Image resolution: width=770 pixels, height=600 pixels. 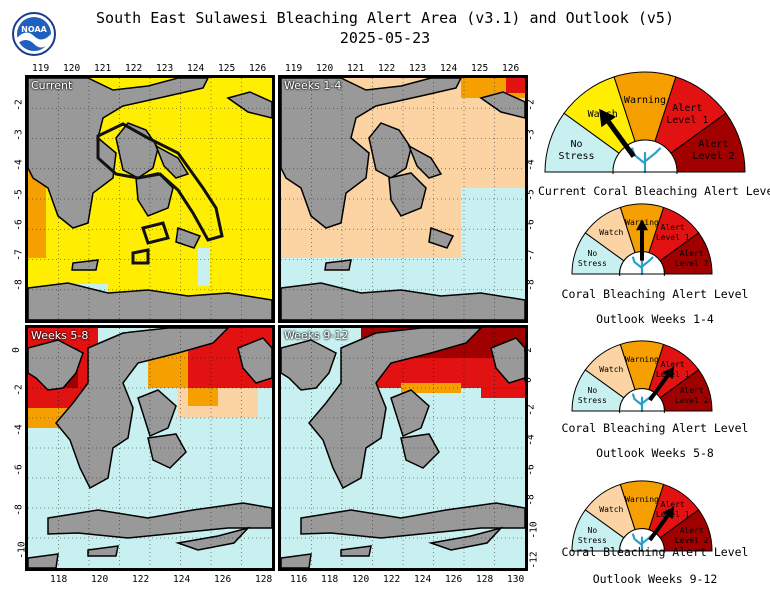 What do you see at coordinates (485, 579) in the screenshot?
I see `tick-label: 128` at bounding box center [485, 579].